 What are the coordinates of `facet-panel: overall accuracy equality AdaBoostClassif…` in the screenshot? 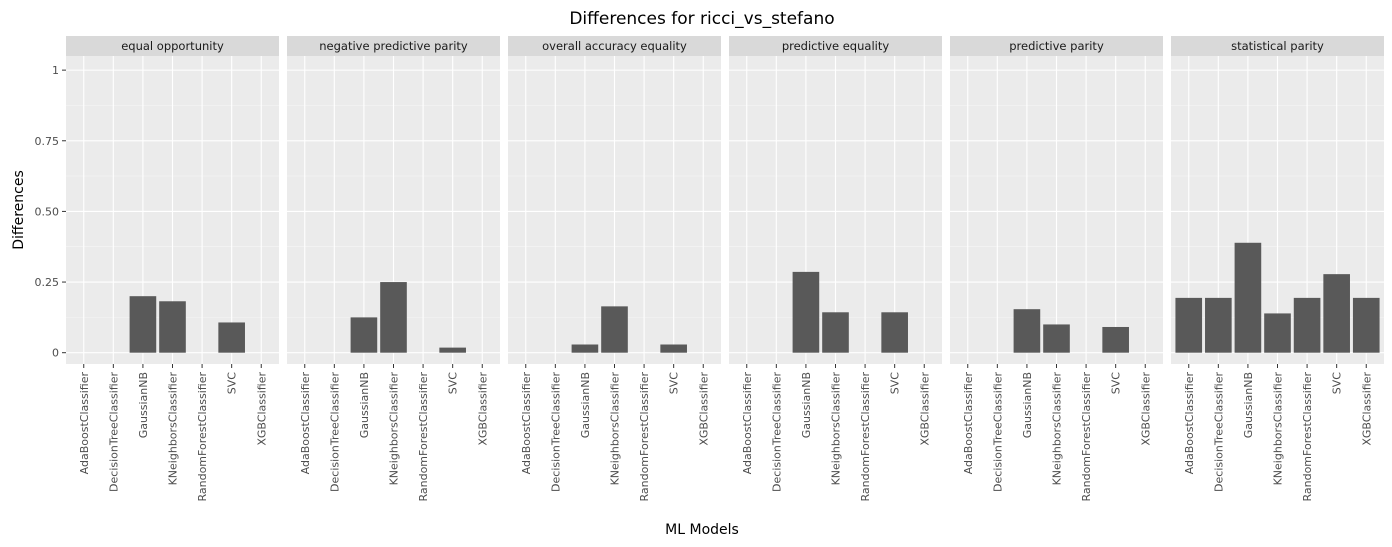 It's located at (614, 269).